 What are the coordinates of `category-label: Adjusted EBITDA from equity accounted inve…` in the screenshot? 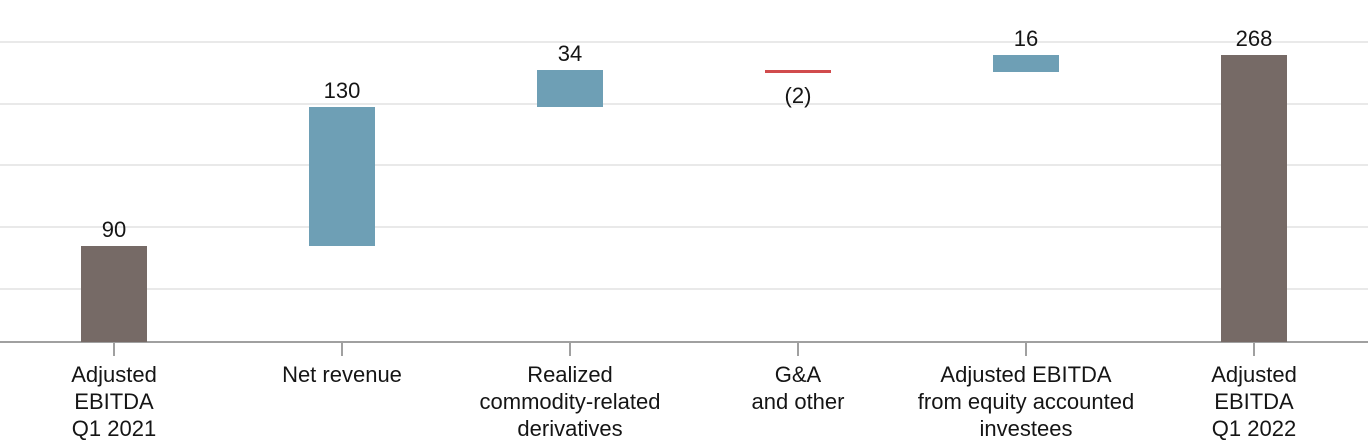 It's located at (1026, 400).